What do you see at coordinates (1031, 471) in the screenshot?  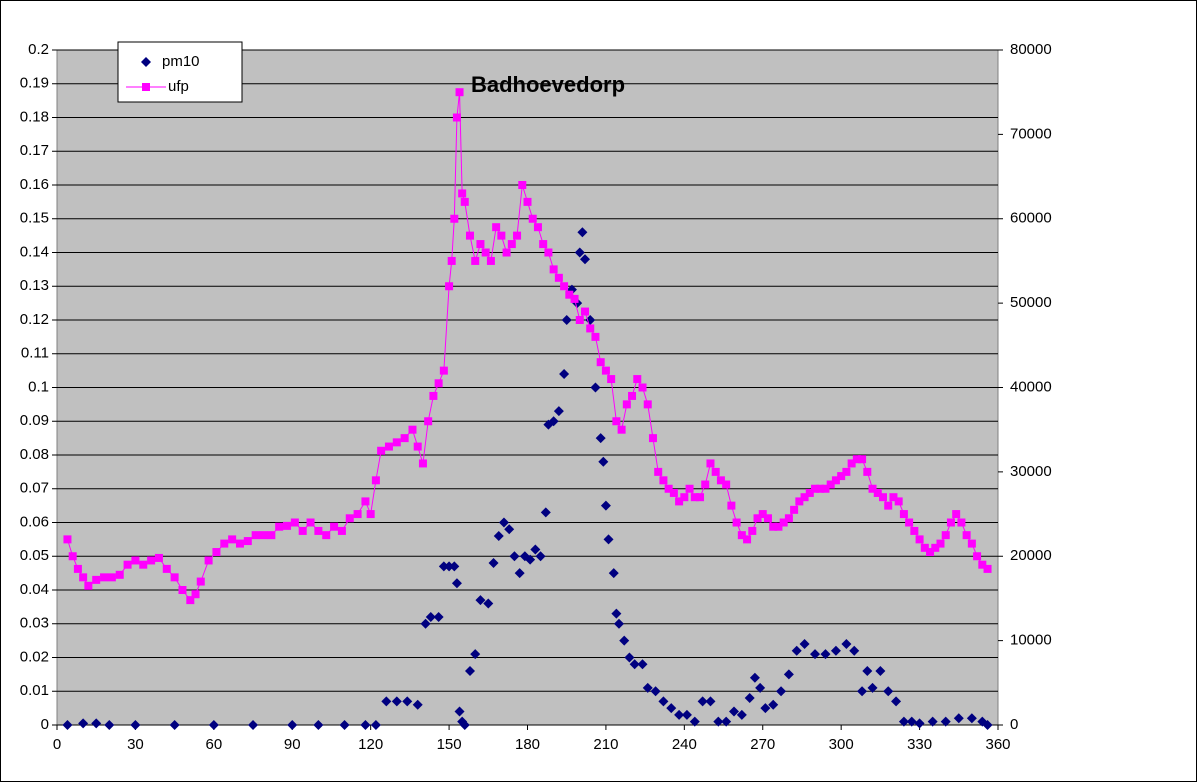 I see `y2-tick-label: 30000` at bounding box center [1031, 471].